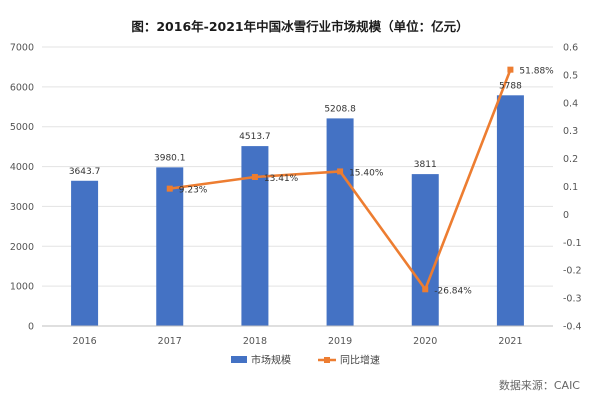 This screenshot has height=405, width=600. I want to click on x-axis: 2016 2017 2018 2019 2020 2021, so click(297, 336).